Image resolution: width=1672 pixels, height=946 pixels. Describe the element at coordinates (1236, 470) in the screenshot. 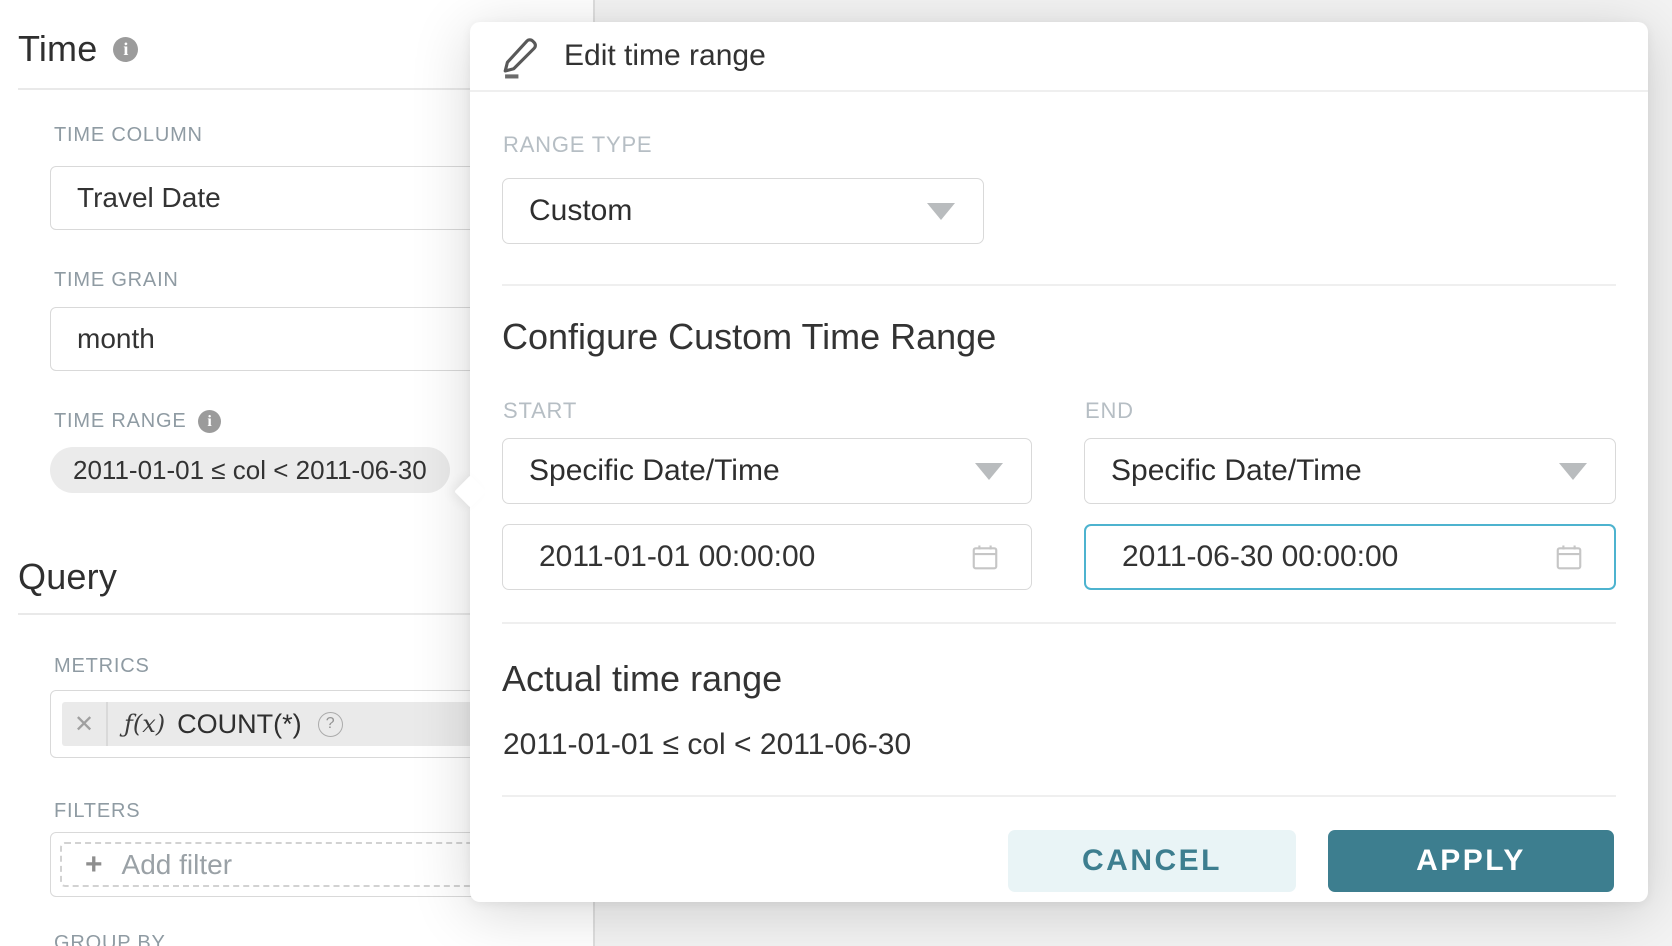

I see `end-mode-value: Specific Date/Time` at that location.